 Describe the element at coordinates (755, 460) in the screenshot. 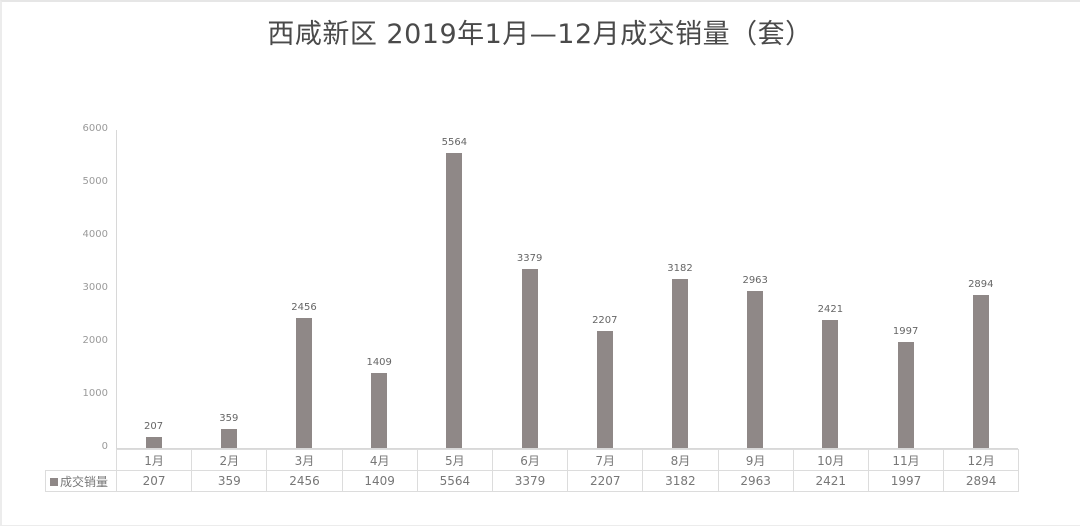

I see `category-label: 9月` at that location.